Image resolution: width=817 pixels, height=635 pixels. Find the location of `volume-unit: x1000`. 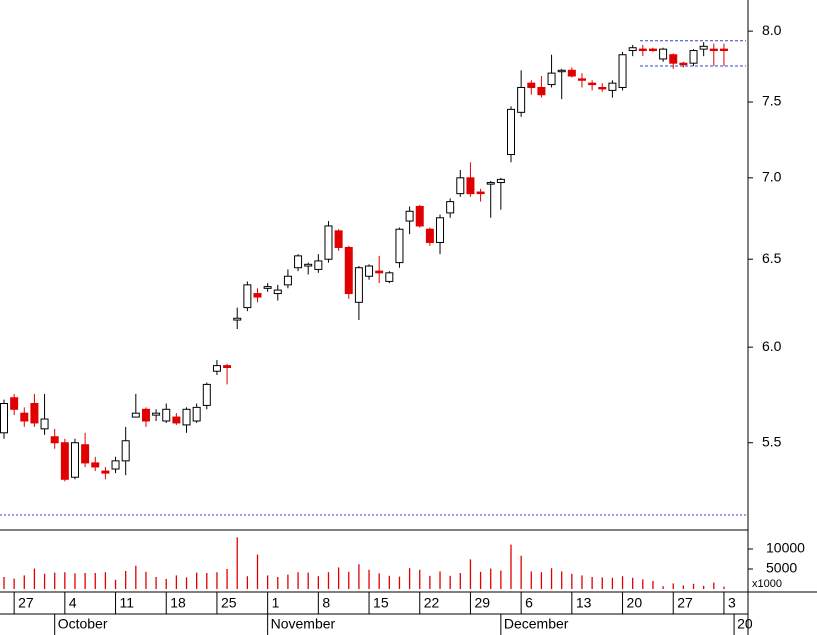

volume-unit: x1000 is located at coordinates (767, 584).